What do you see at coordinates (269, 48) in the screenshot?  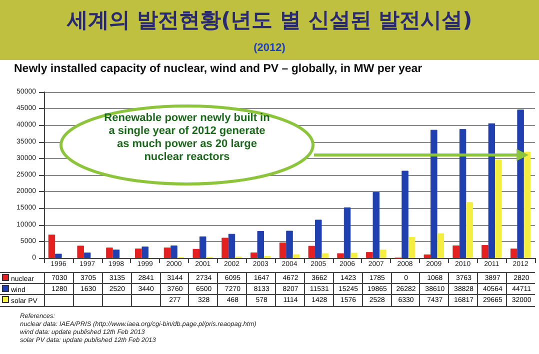 I see `chart-subtitle: (2012)` at bounding box center [269, 48].